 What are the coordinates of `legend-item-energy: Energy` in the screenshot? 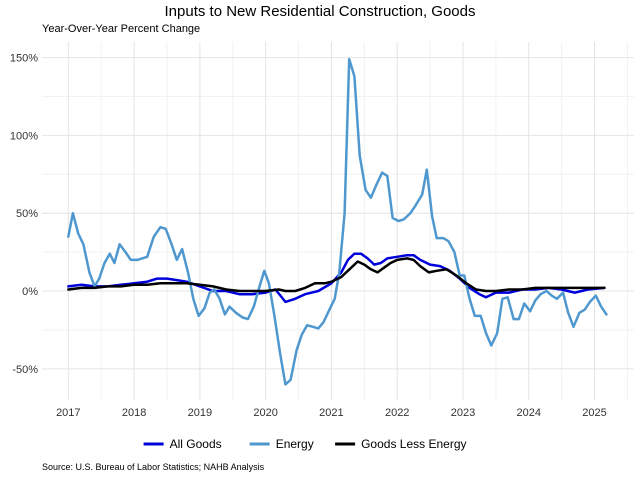 It's located at (281, 444).